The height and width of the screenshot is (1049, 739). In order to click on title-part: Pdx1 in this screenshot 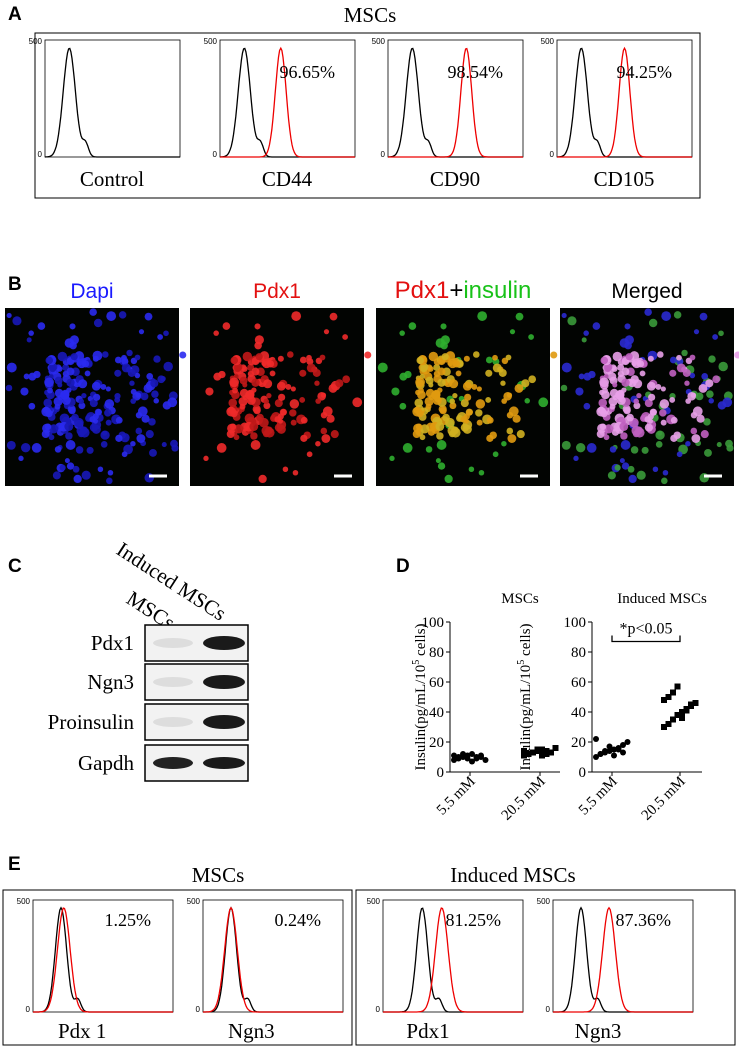, I will do `click(422, 290)`.